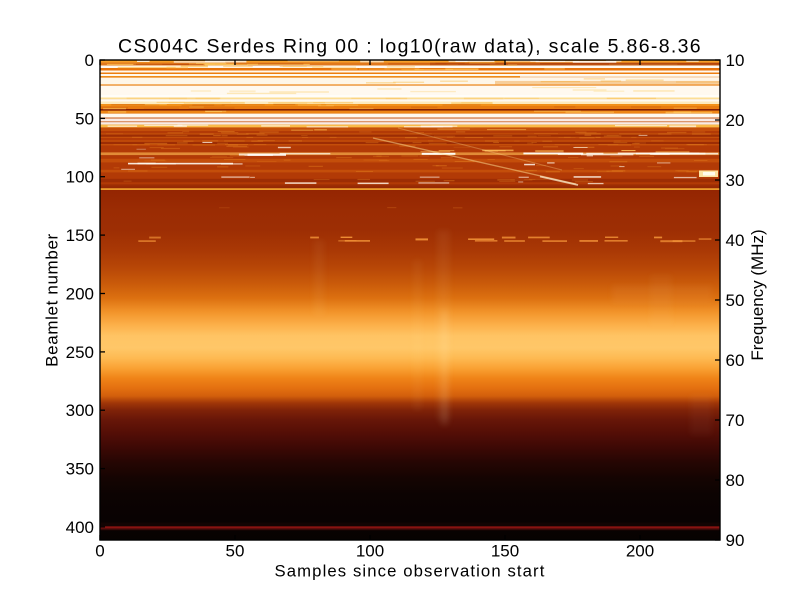 The width and height of the screenshot is (800, 600). What do you see at coordinates (757, 294) in the screenshot?
I see `svg-text: Frequency (MHz)` at bounding box center [757, 294].